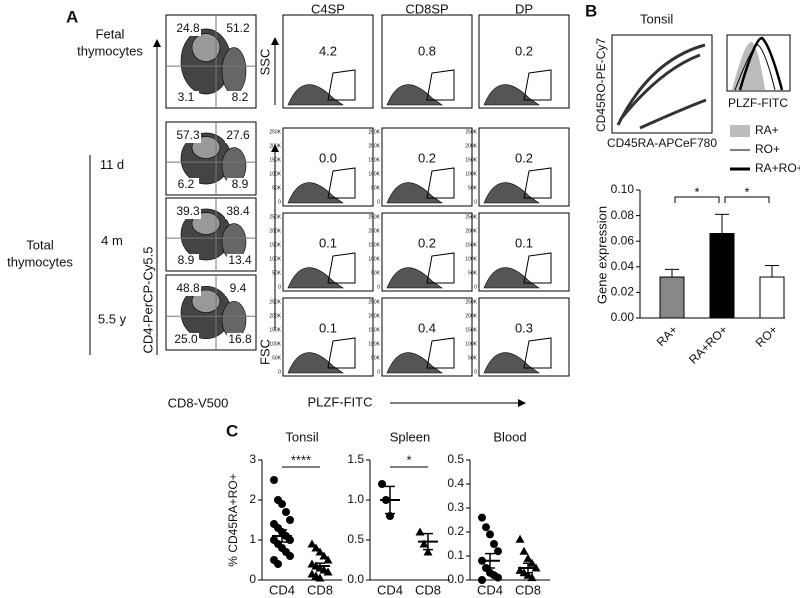 Image resolution: width=800 pixels, height=598 pixels. I want to click on x-tick-label: CD8, so click(528, 589).